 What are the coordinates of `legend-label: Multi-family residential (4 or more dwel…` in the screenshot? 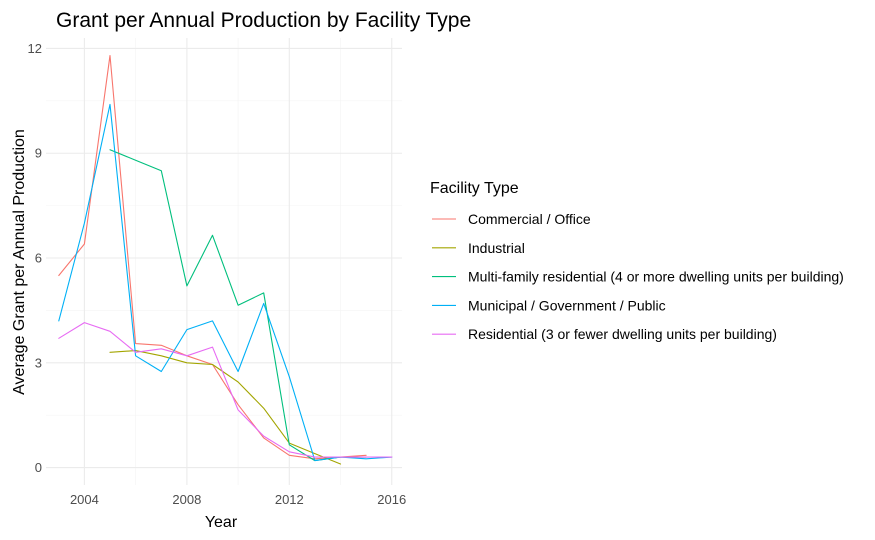 It's located at (656, 277).